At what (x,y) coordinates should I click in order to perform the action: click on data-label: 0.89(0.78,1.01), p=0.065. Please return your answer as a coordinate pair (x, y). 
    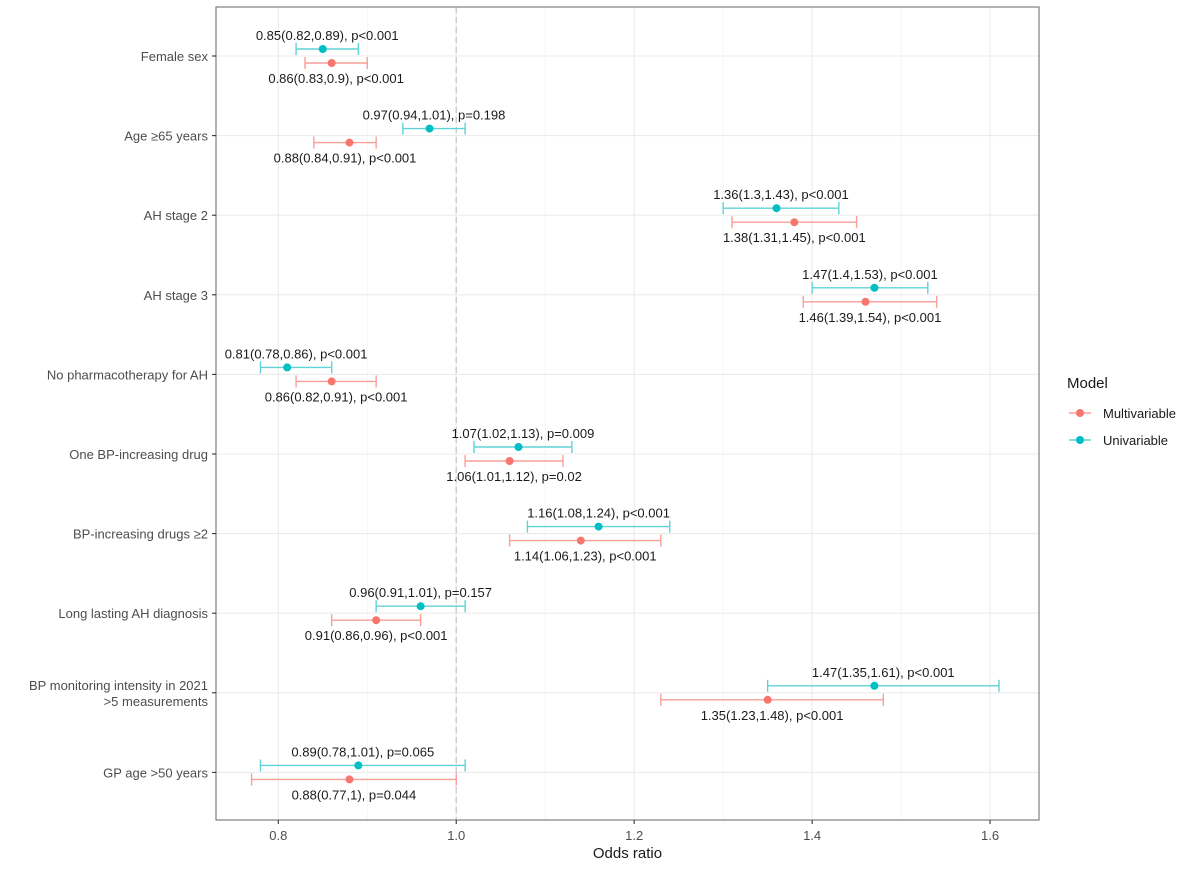
    Looking at the image, I should click on (362, 751).